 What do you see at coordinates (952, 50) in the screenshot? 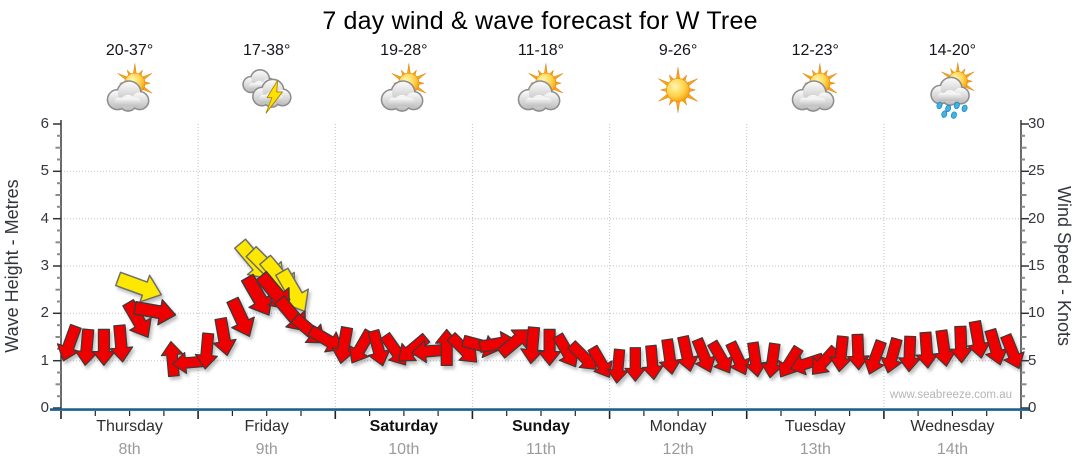
I see `temp-range: 14-20°` at bounding box center [952, 50].